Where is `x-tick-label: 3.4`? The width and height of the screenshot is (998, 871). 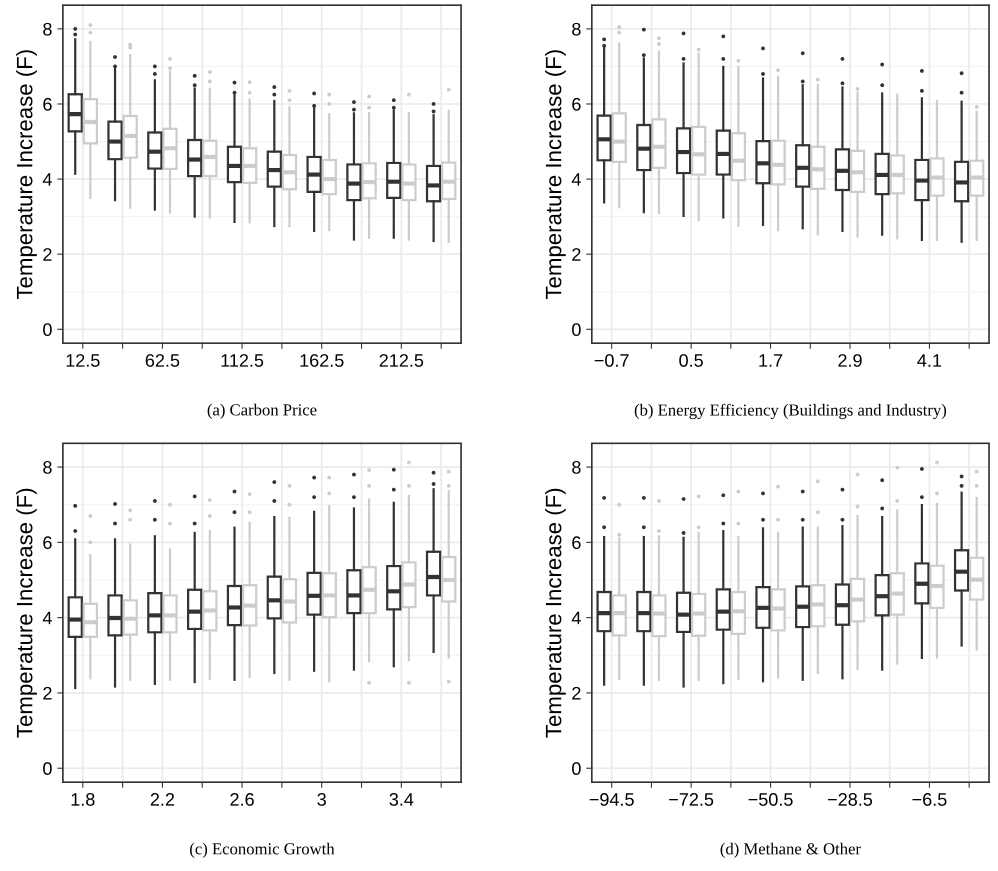
x-tick-label: 3.4 is located at coordinates (401, 799).